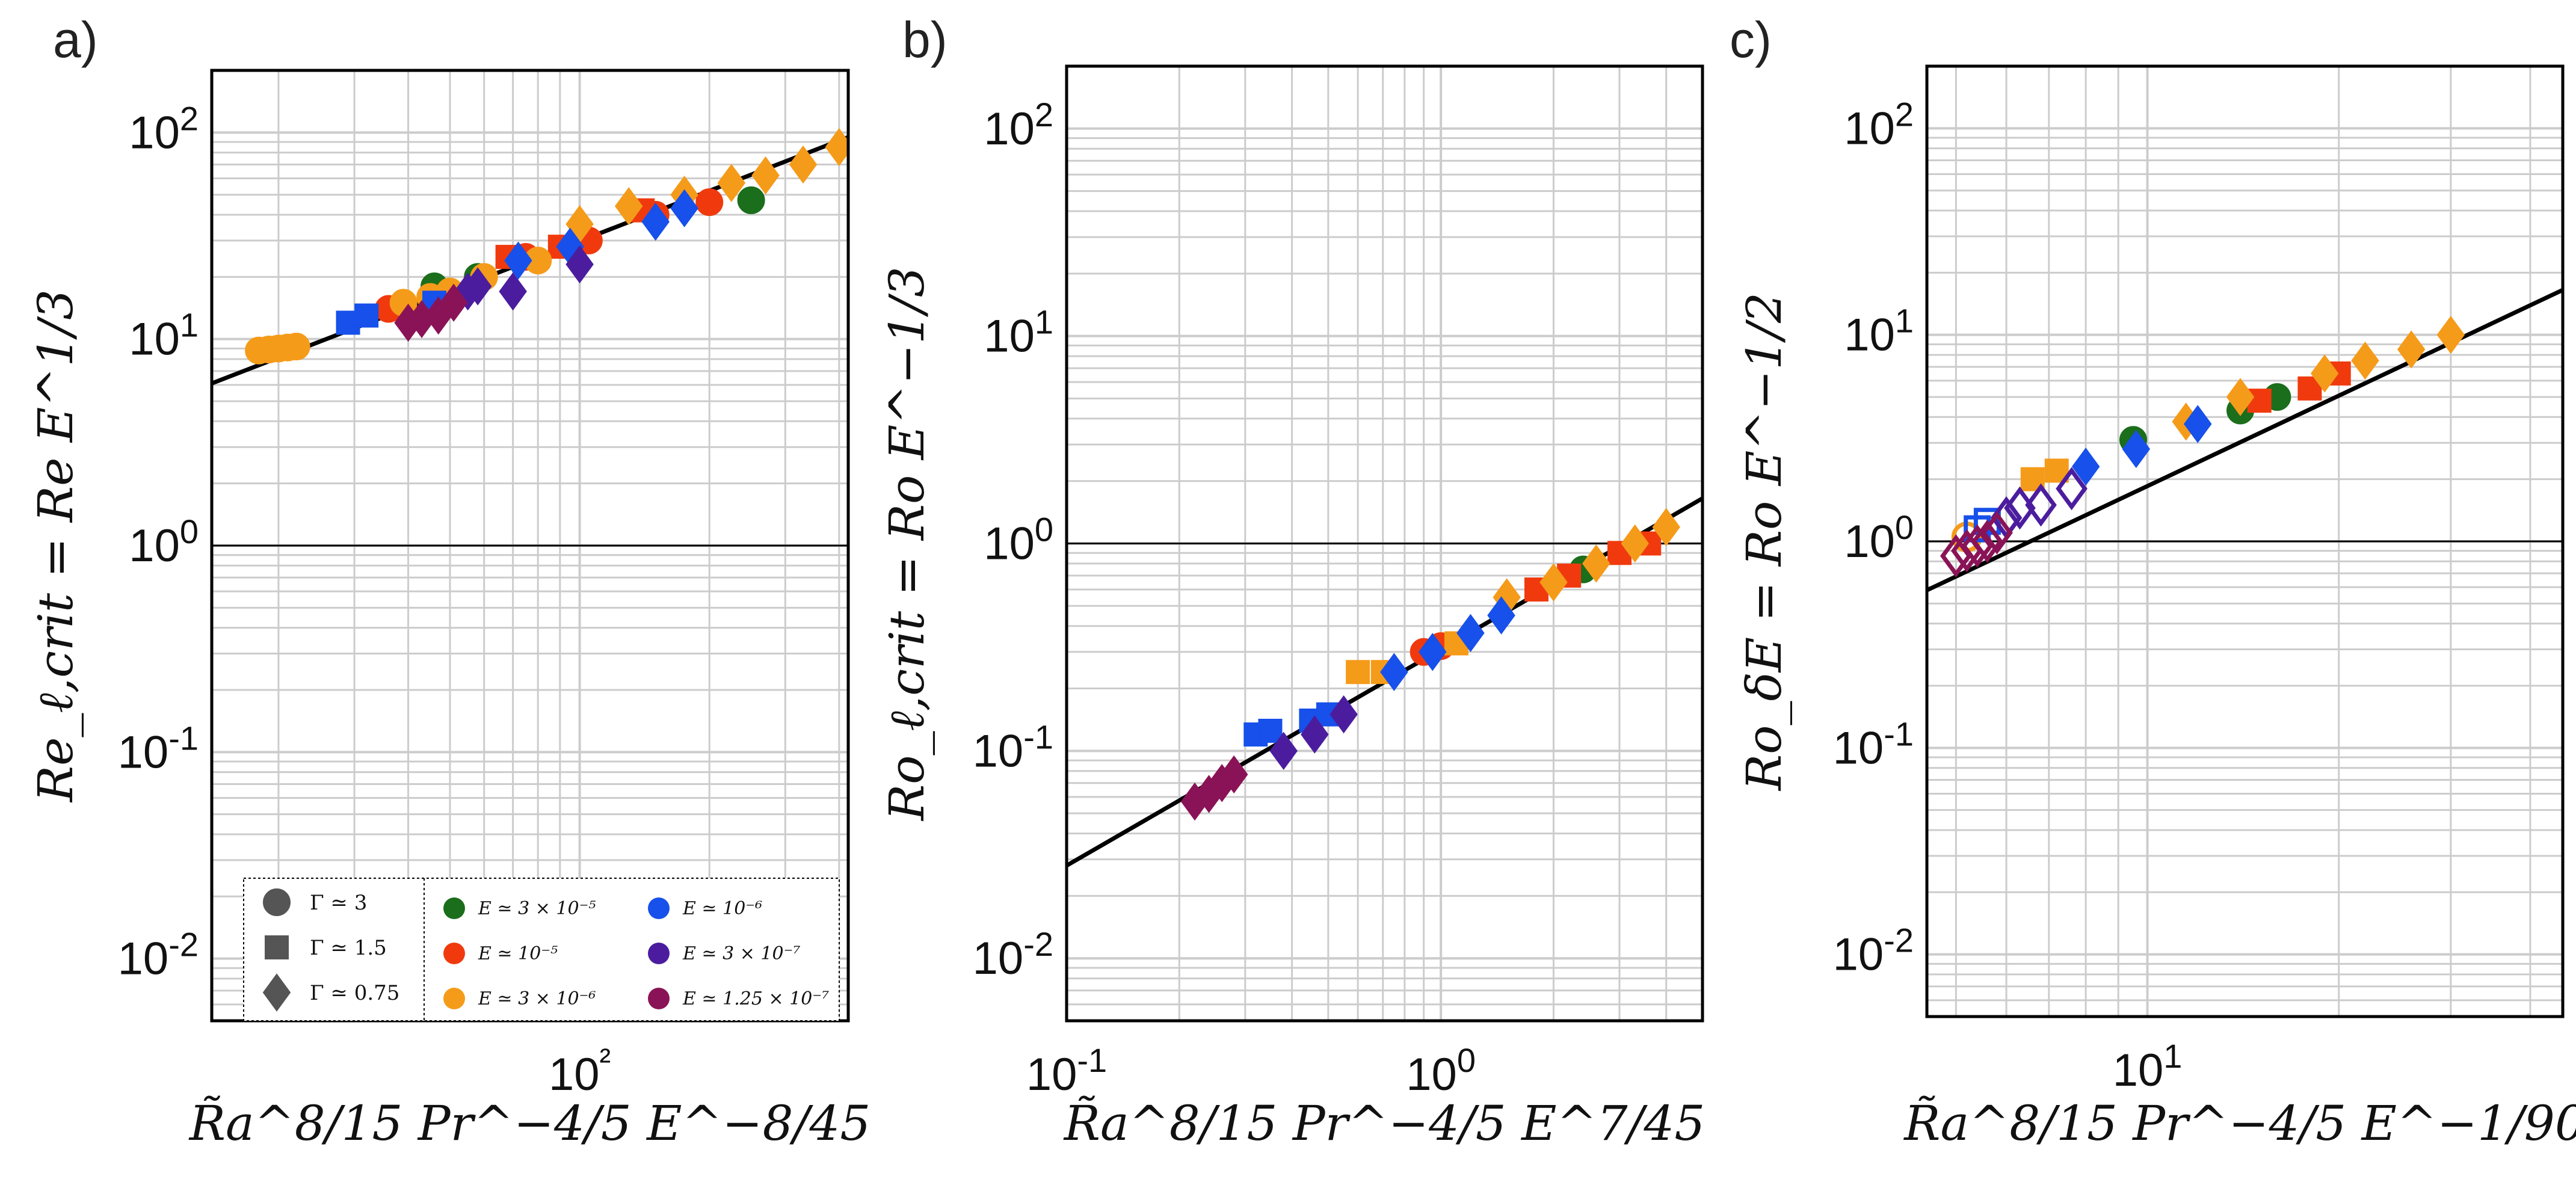 The width and height of the screenshot is (2576, 1188). What do you see at coordinates (338, 903) in the screenshot?
I see `legend-label: Γ ≃ 3` at bounding box center [338, 903].